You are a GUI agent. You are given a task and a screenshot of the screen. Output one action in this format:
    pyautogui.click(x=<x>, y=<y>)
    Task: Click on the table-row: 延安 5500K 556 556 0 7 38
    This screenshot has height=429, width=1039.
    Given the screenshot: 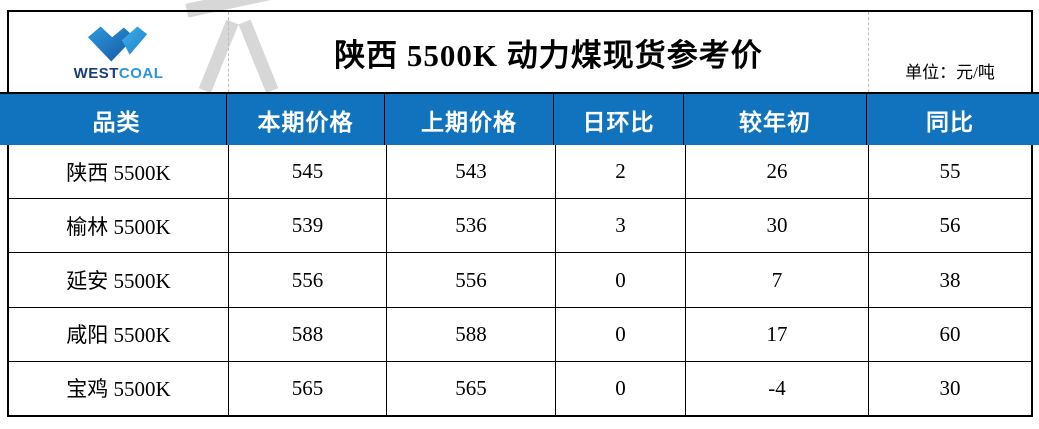 What is the action you would take?
    pyautogui.click(x=520, y=280)
    